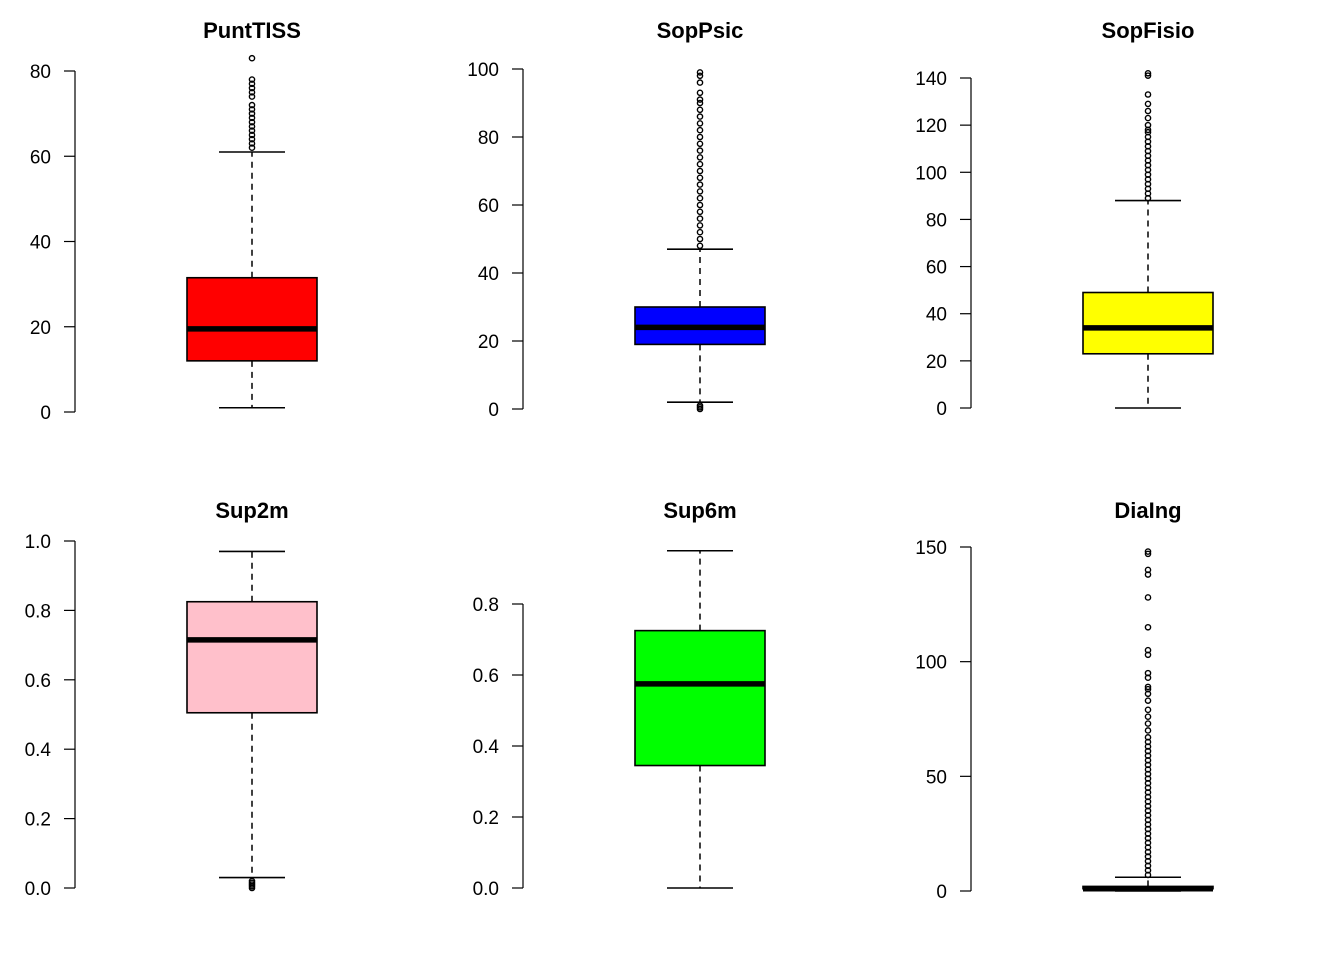  I want to click on panel-title: Sup2m, so click(251, 510).